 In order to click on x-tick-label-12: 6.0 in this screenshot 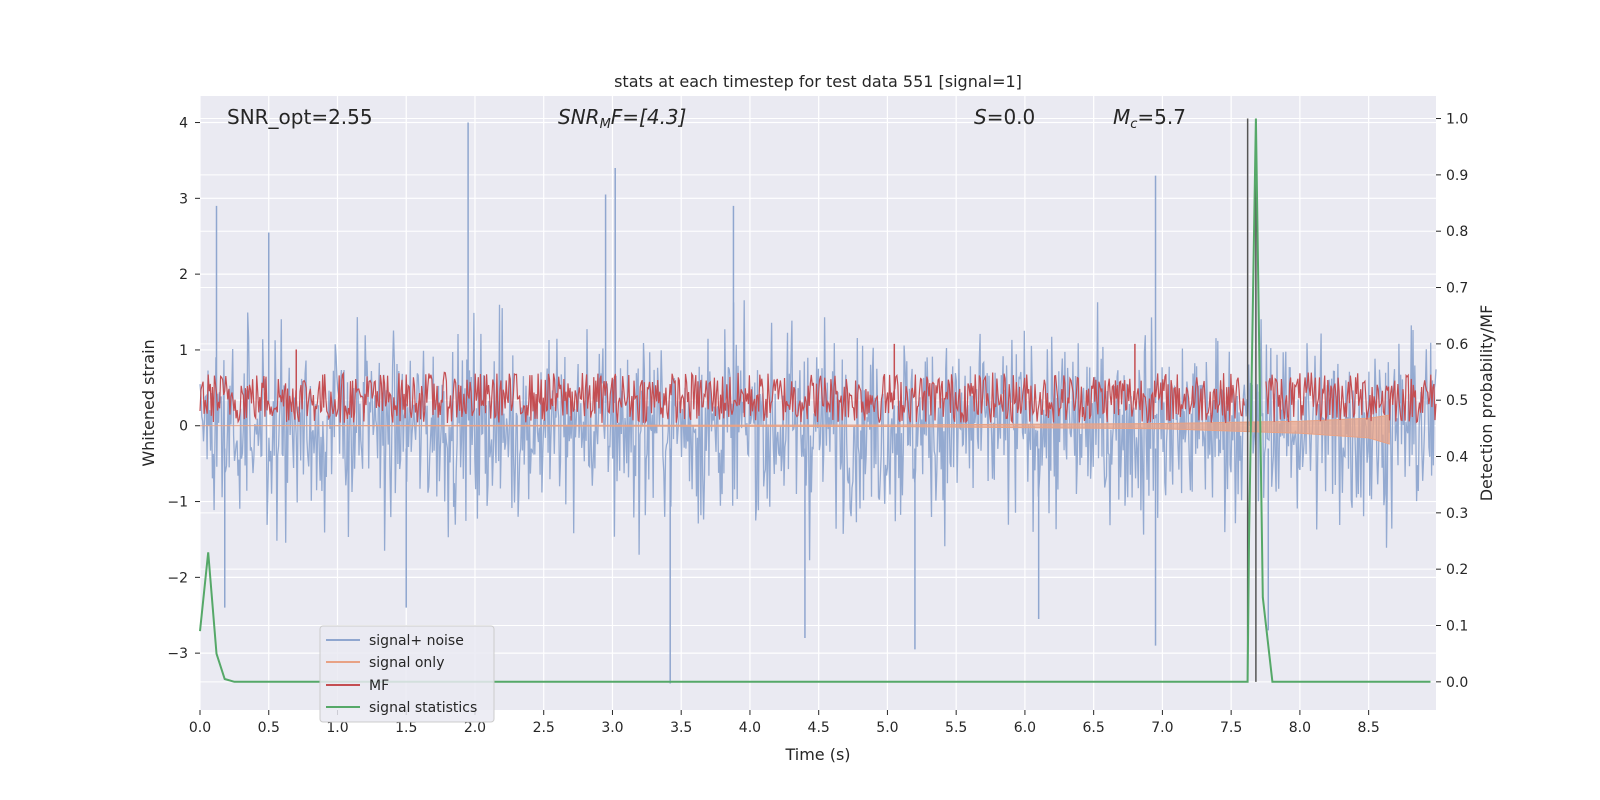, I will do `click(1025, 728)`.